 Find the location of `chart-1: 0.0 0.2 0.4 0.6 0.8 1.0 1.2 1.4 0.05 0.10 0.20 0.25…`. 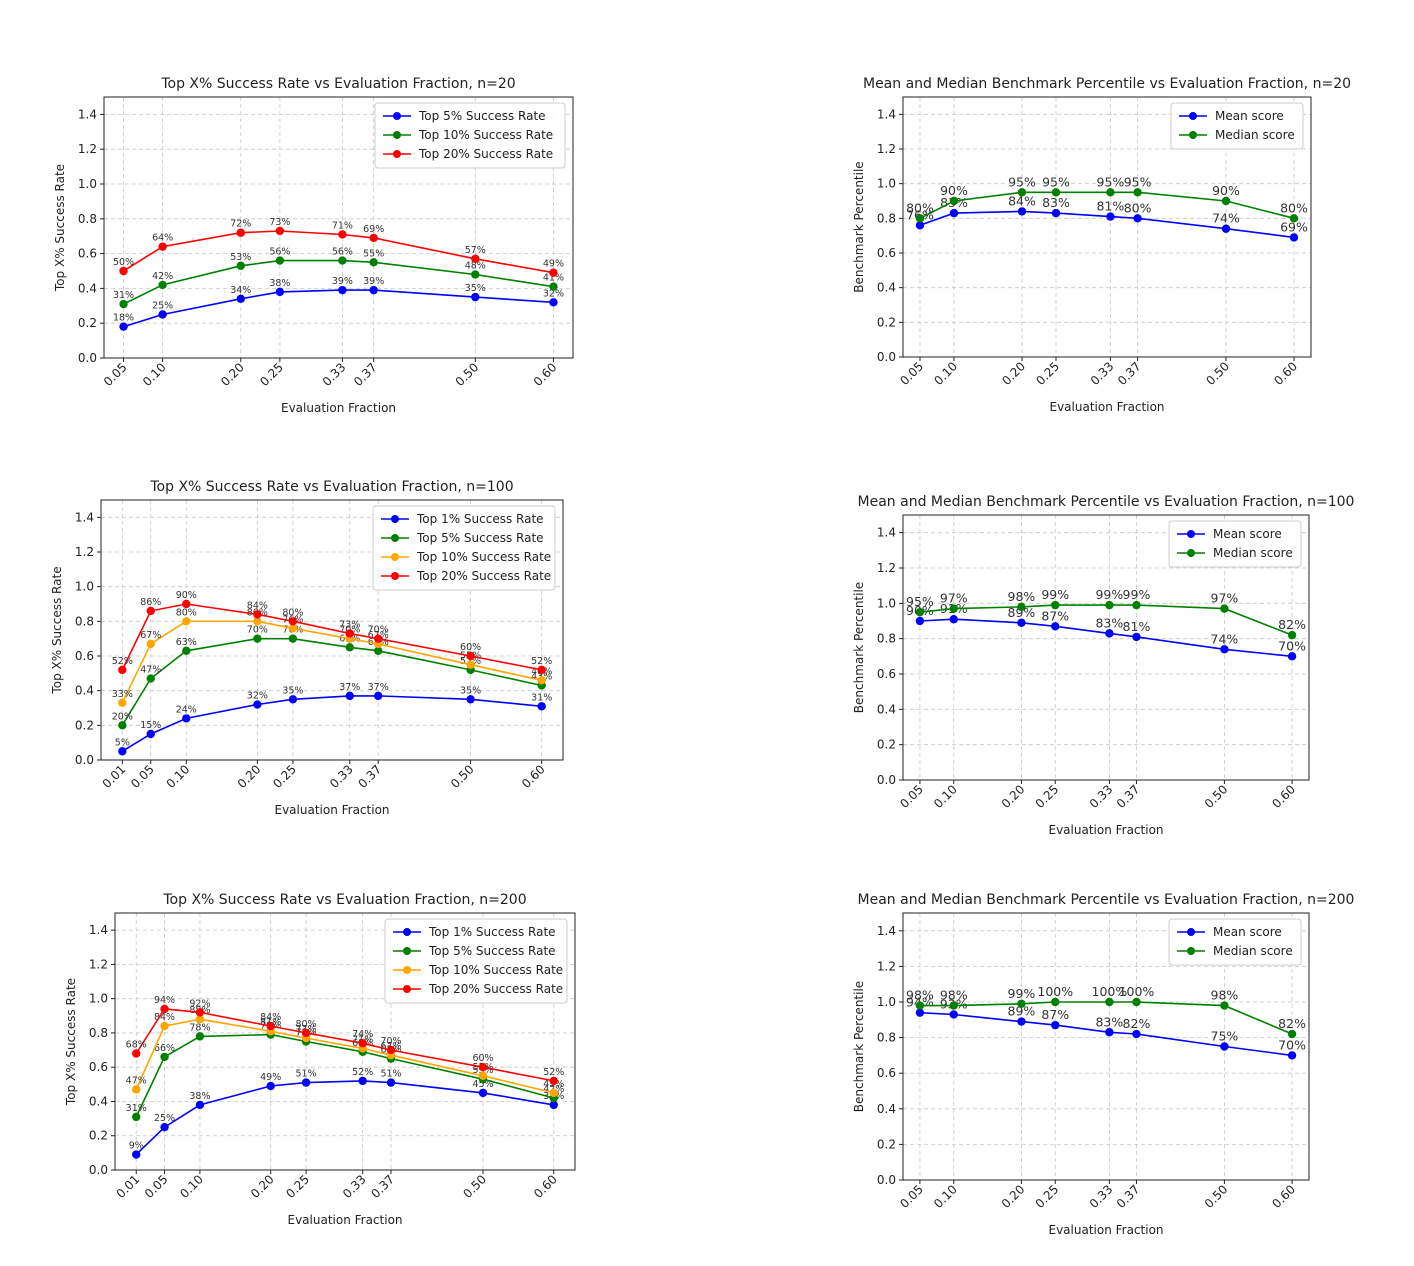

chart-1: 0.0 0.2 0.4 0.6 0.8 1.0 1.2 1.4 0.05 0.10 0.20 0.25… is located at coordinates (313, 245).